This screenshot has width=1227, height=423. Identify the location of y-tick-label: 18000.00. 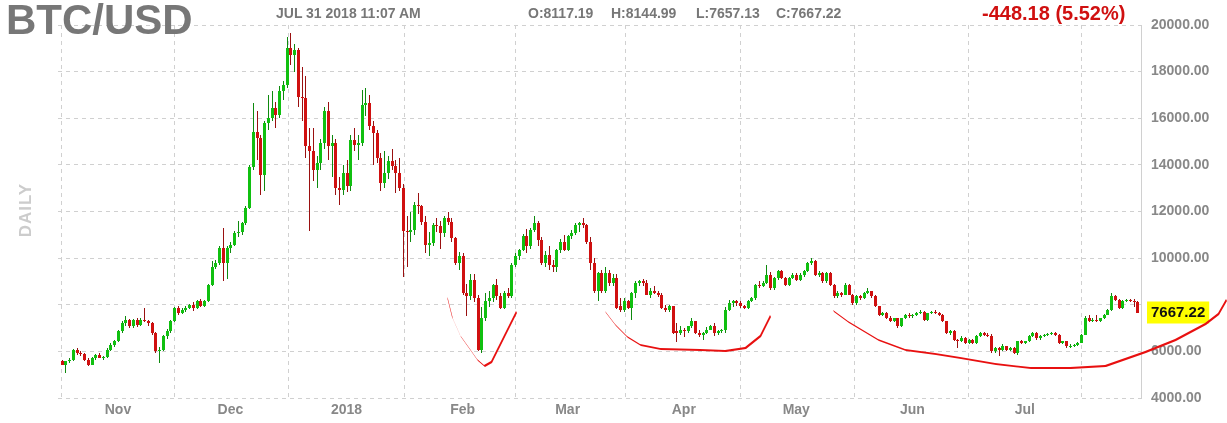
(1180, 70).